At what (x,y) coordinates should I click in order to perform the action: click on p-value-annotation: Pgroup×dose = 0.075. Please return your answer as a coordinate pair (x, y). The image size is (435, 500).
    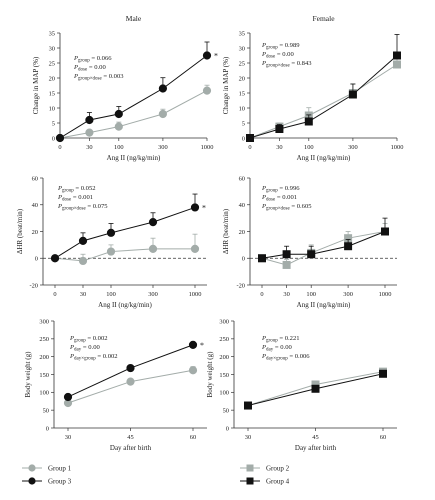
    Looking at the image, I should click on (82, 207).